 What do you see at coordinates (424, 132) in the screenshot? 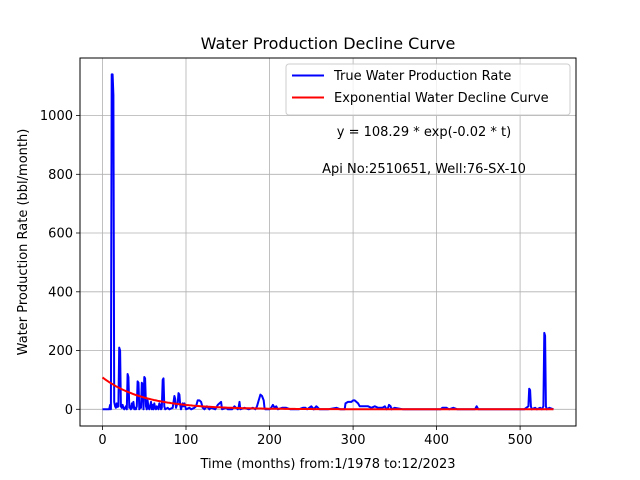
I see `decline-equation-annotation: y = 108.29 * exp(-0.02 * t)` at bounding box center [424, 132].